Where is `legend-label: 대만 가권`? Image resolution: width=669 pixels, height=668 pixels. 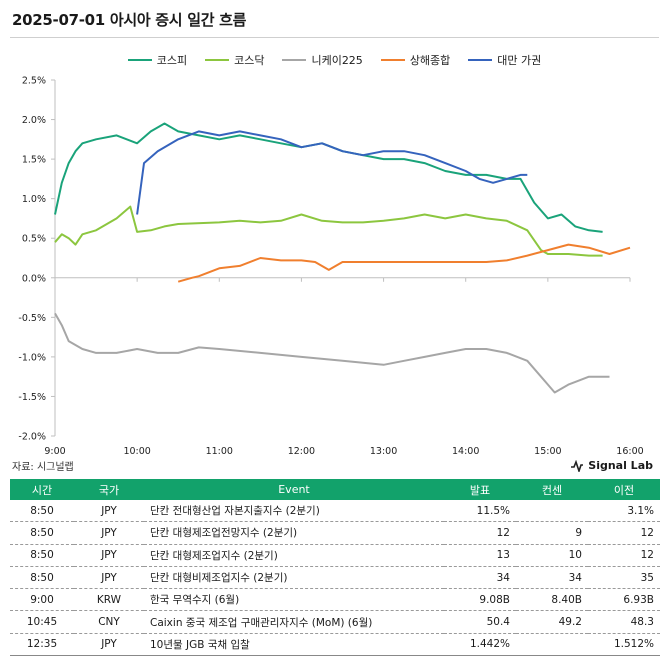 legend-label: 대만 가권 is located at coordinates (519, 60).